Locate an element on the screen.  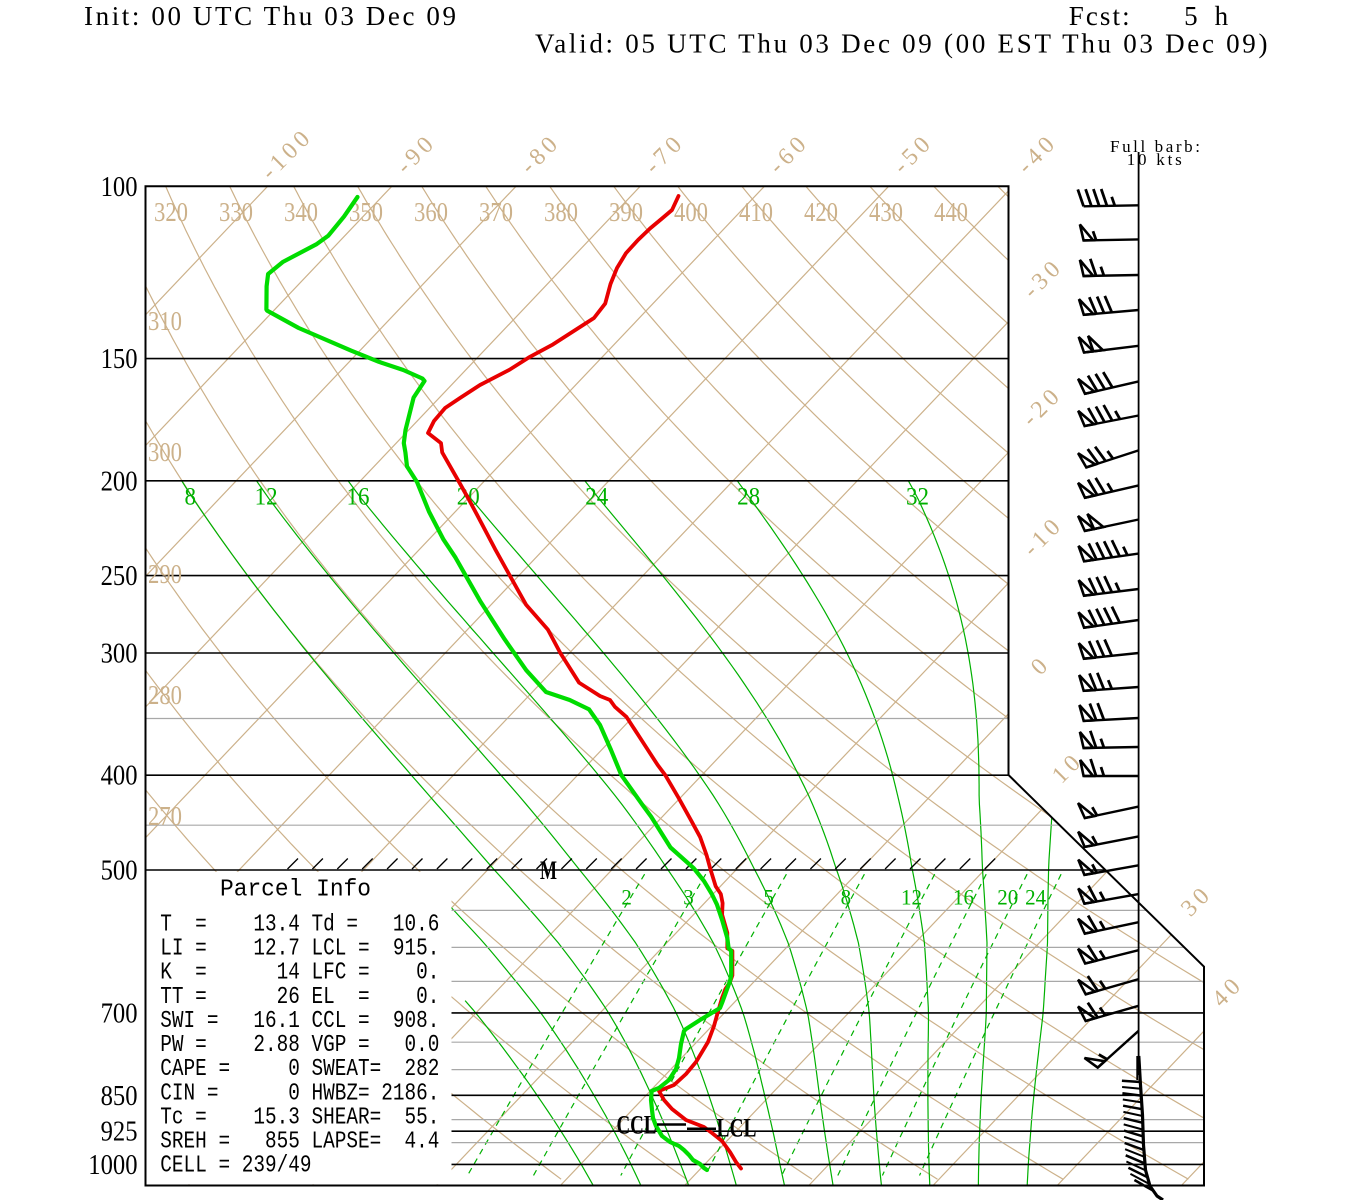
svg-text: 5 h is located at coordinates (1206, 16).